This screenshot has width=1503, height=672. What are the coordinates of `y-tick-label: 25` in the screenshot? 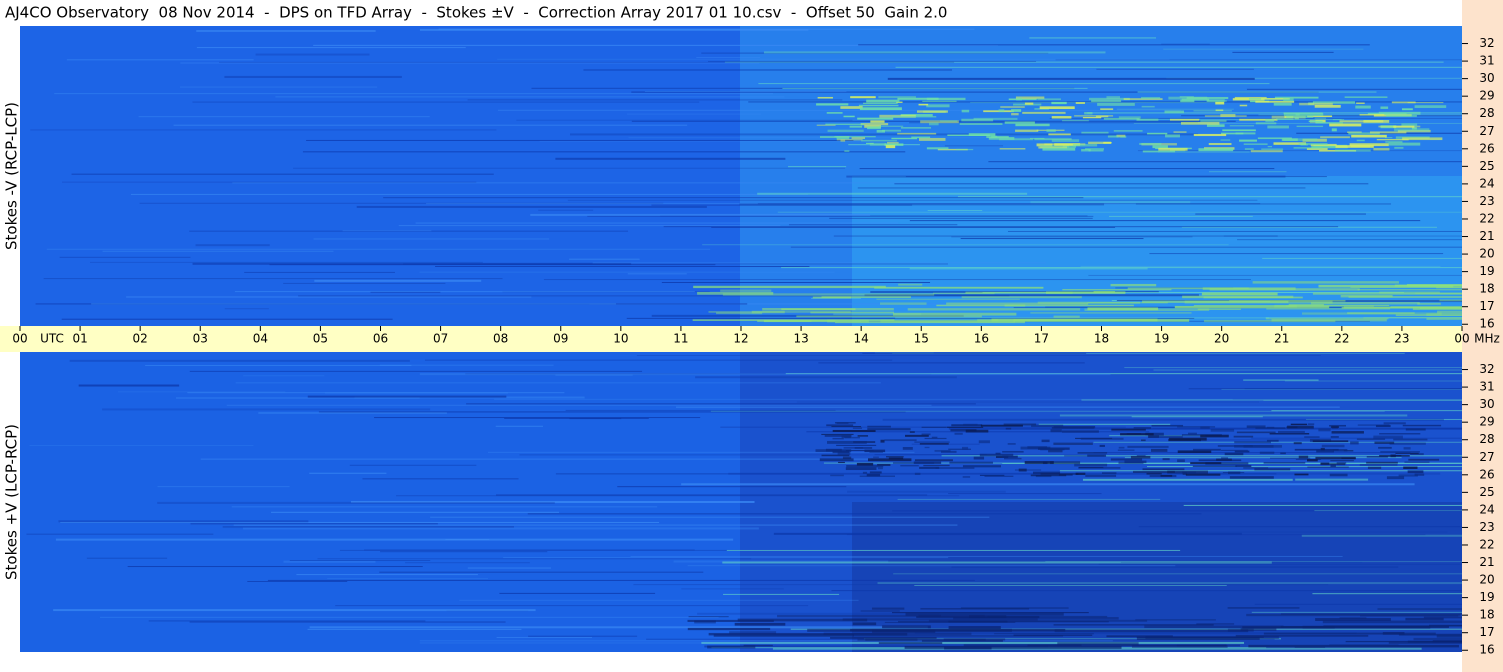 It's located at (1486, 492).